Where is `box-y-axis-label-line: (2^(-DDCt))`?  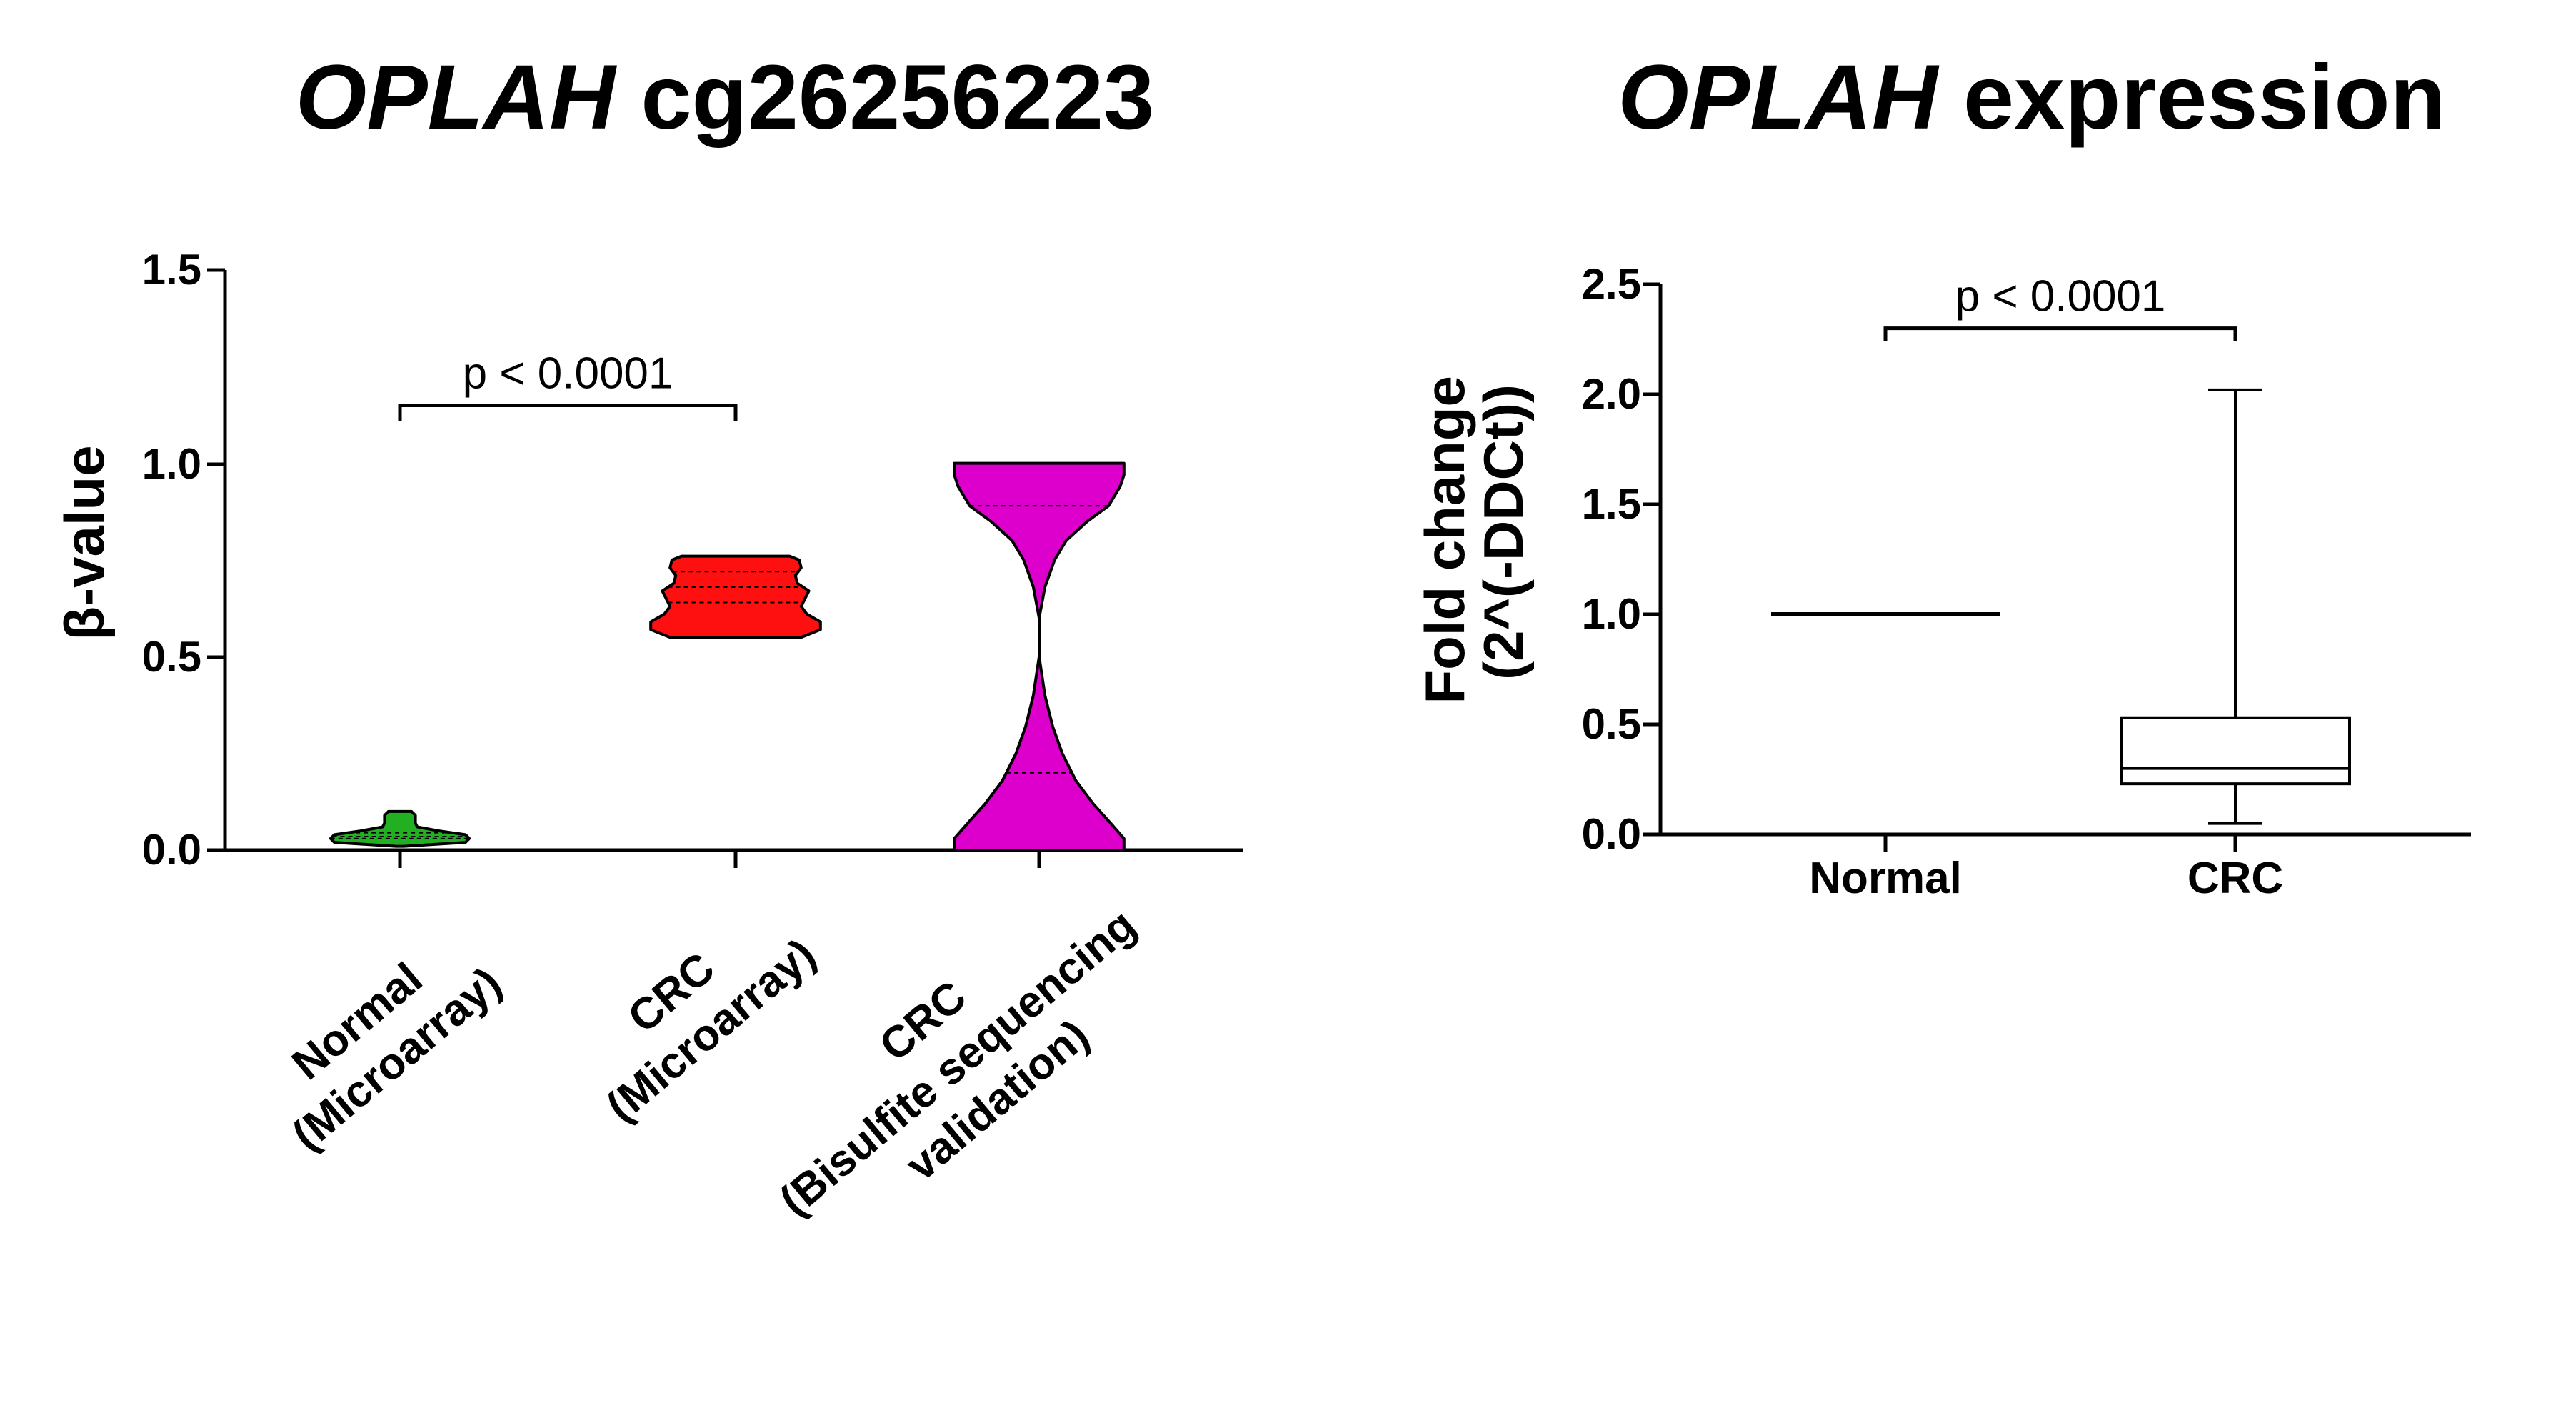
box-y-axis-label-line: (2^(-DDCt)) is located at coordinates (1503, 532).